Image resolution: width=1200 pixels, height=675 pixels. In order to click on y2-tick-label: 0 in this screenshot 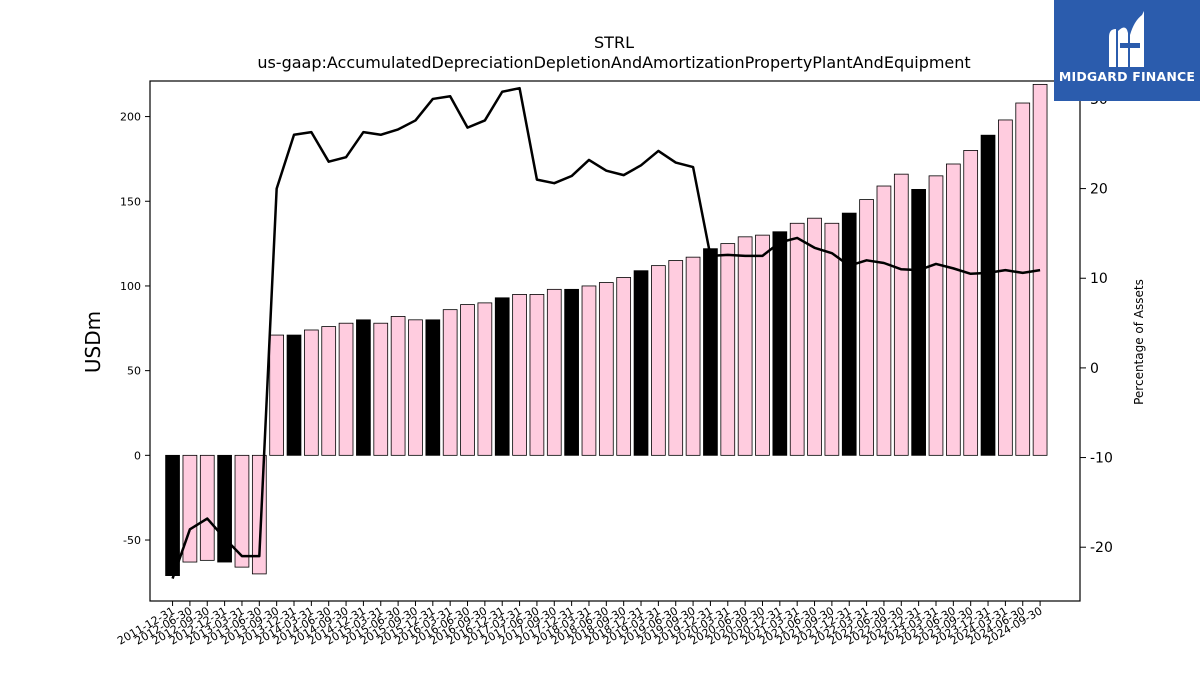, I will do `click(1094, 369)`.